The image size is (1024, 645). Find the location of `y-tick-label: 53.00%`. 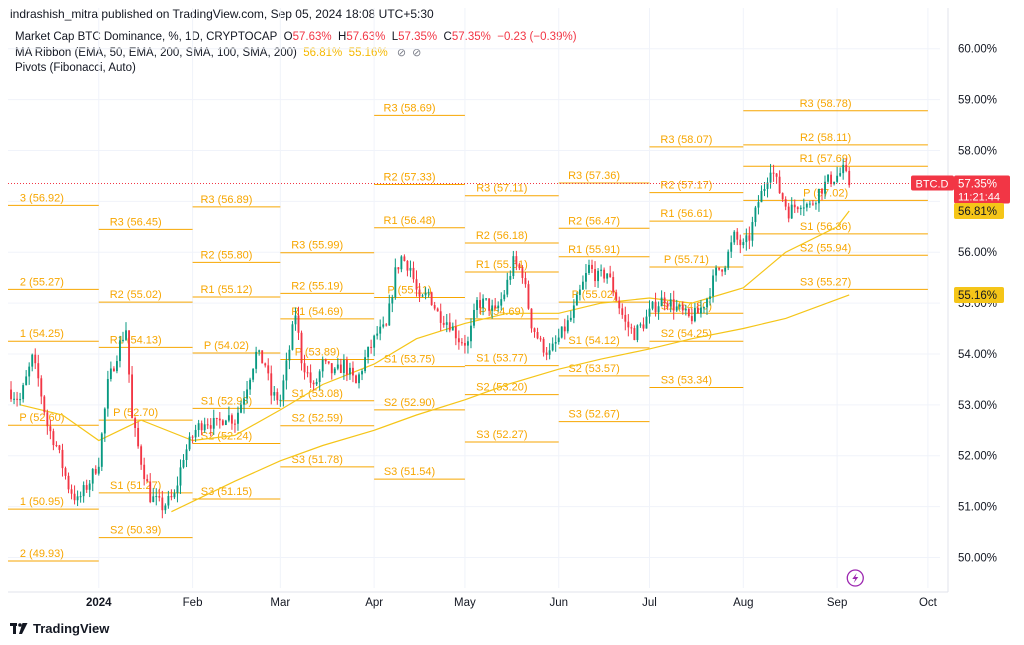

y-tick-label: 53.00% is located at coordinates (977, 406).